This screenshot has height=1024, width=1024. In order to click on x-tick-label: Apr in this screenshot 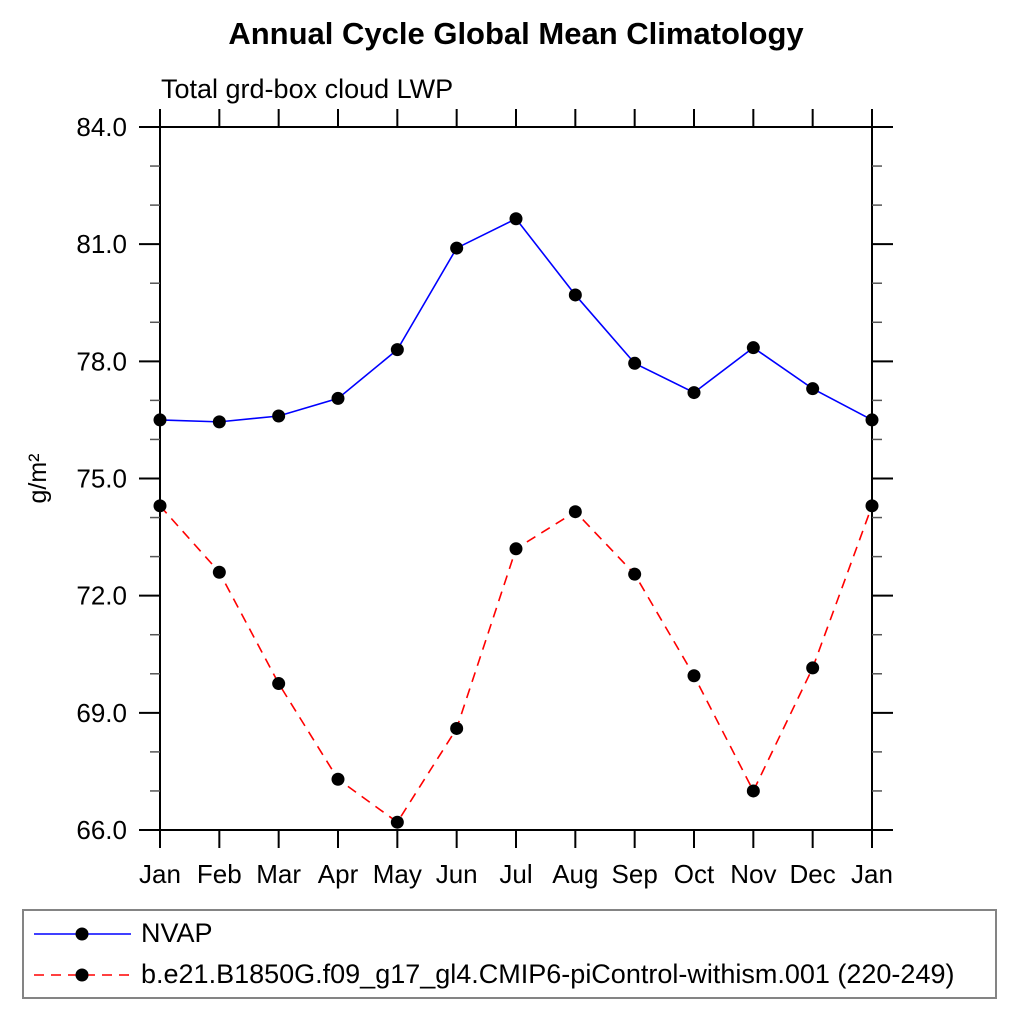, I will do `click(338, 874)`.